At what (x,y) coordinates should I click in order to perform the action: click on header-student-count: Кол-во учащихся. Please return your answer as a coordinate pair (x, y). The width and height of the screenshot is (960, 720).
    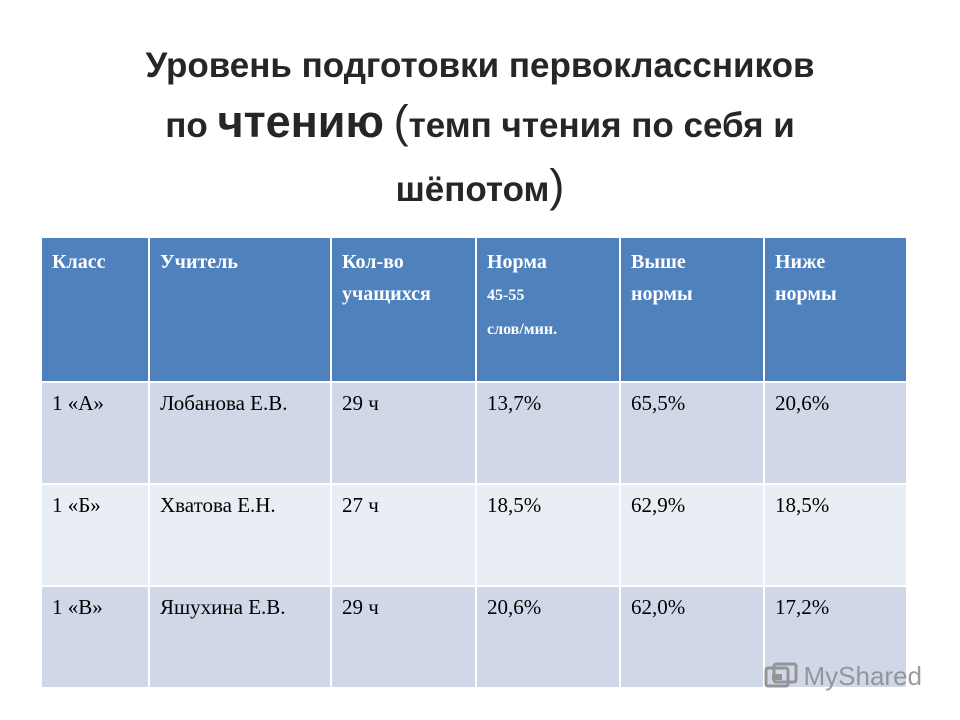
    Looking at the image, I should click on (403, 309).